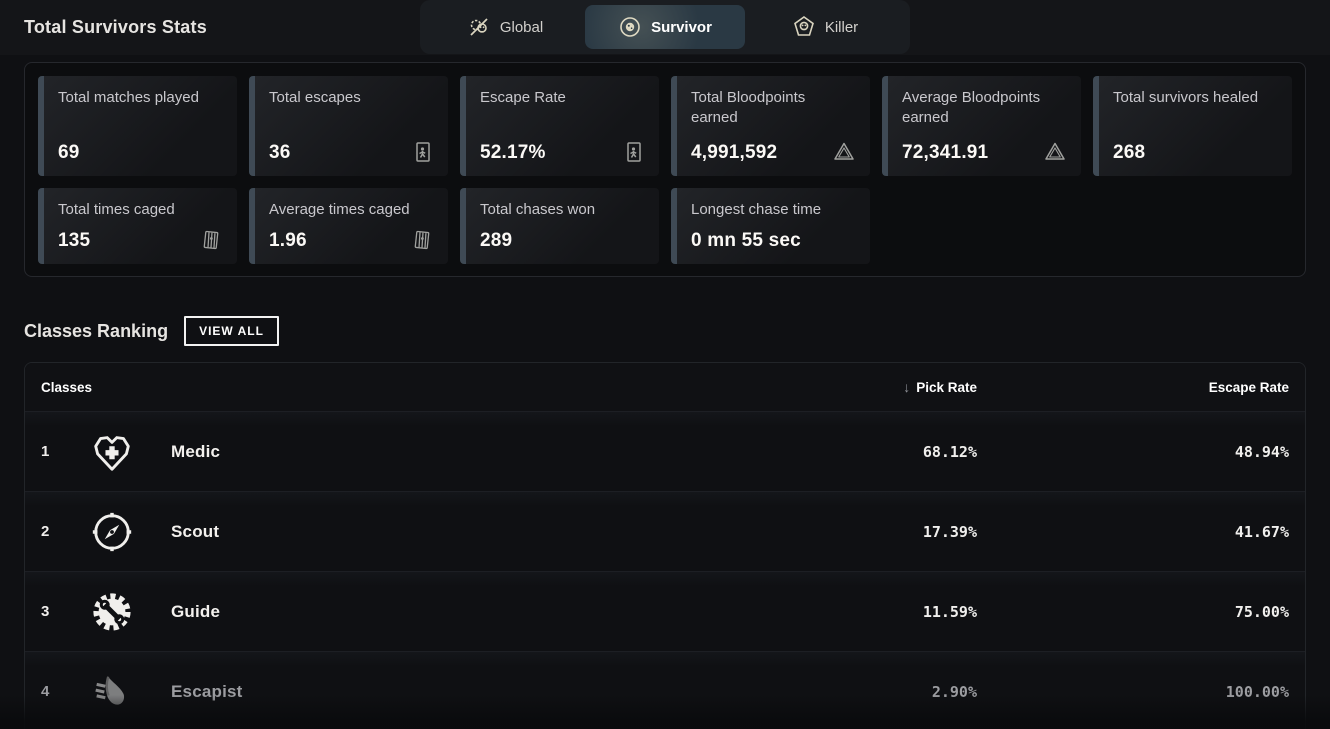 The height and width of the screenshot is (729, 1330). What do you see at coordinates (538, 209) in the screenshot?
I see `stat-label: Total chases won` at bounding box center [538, 209].